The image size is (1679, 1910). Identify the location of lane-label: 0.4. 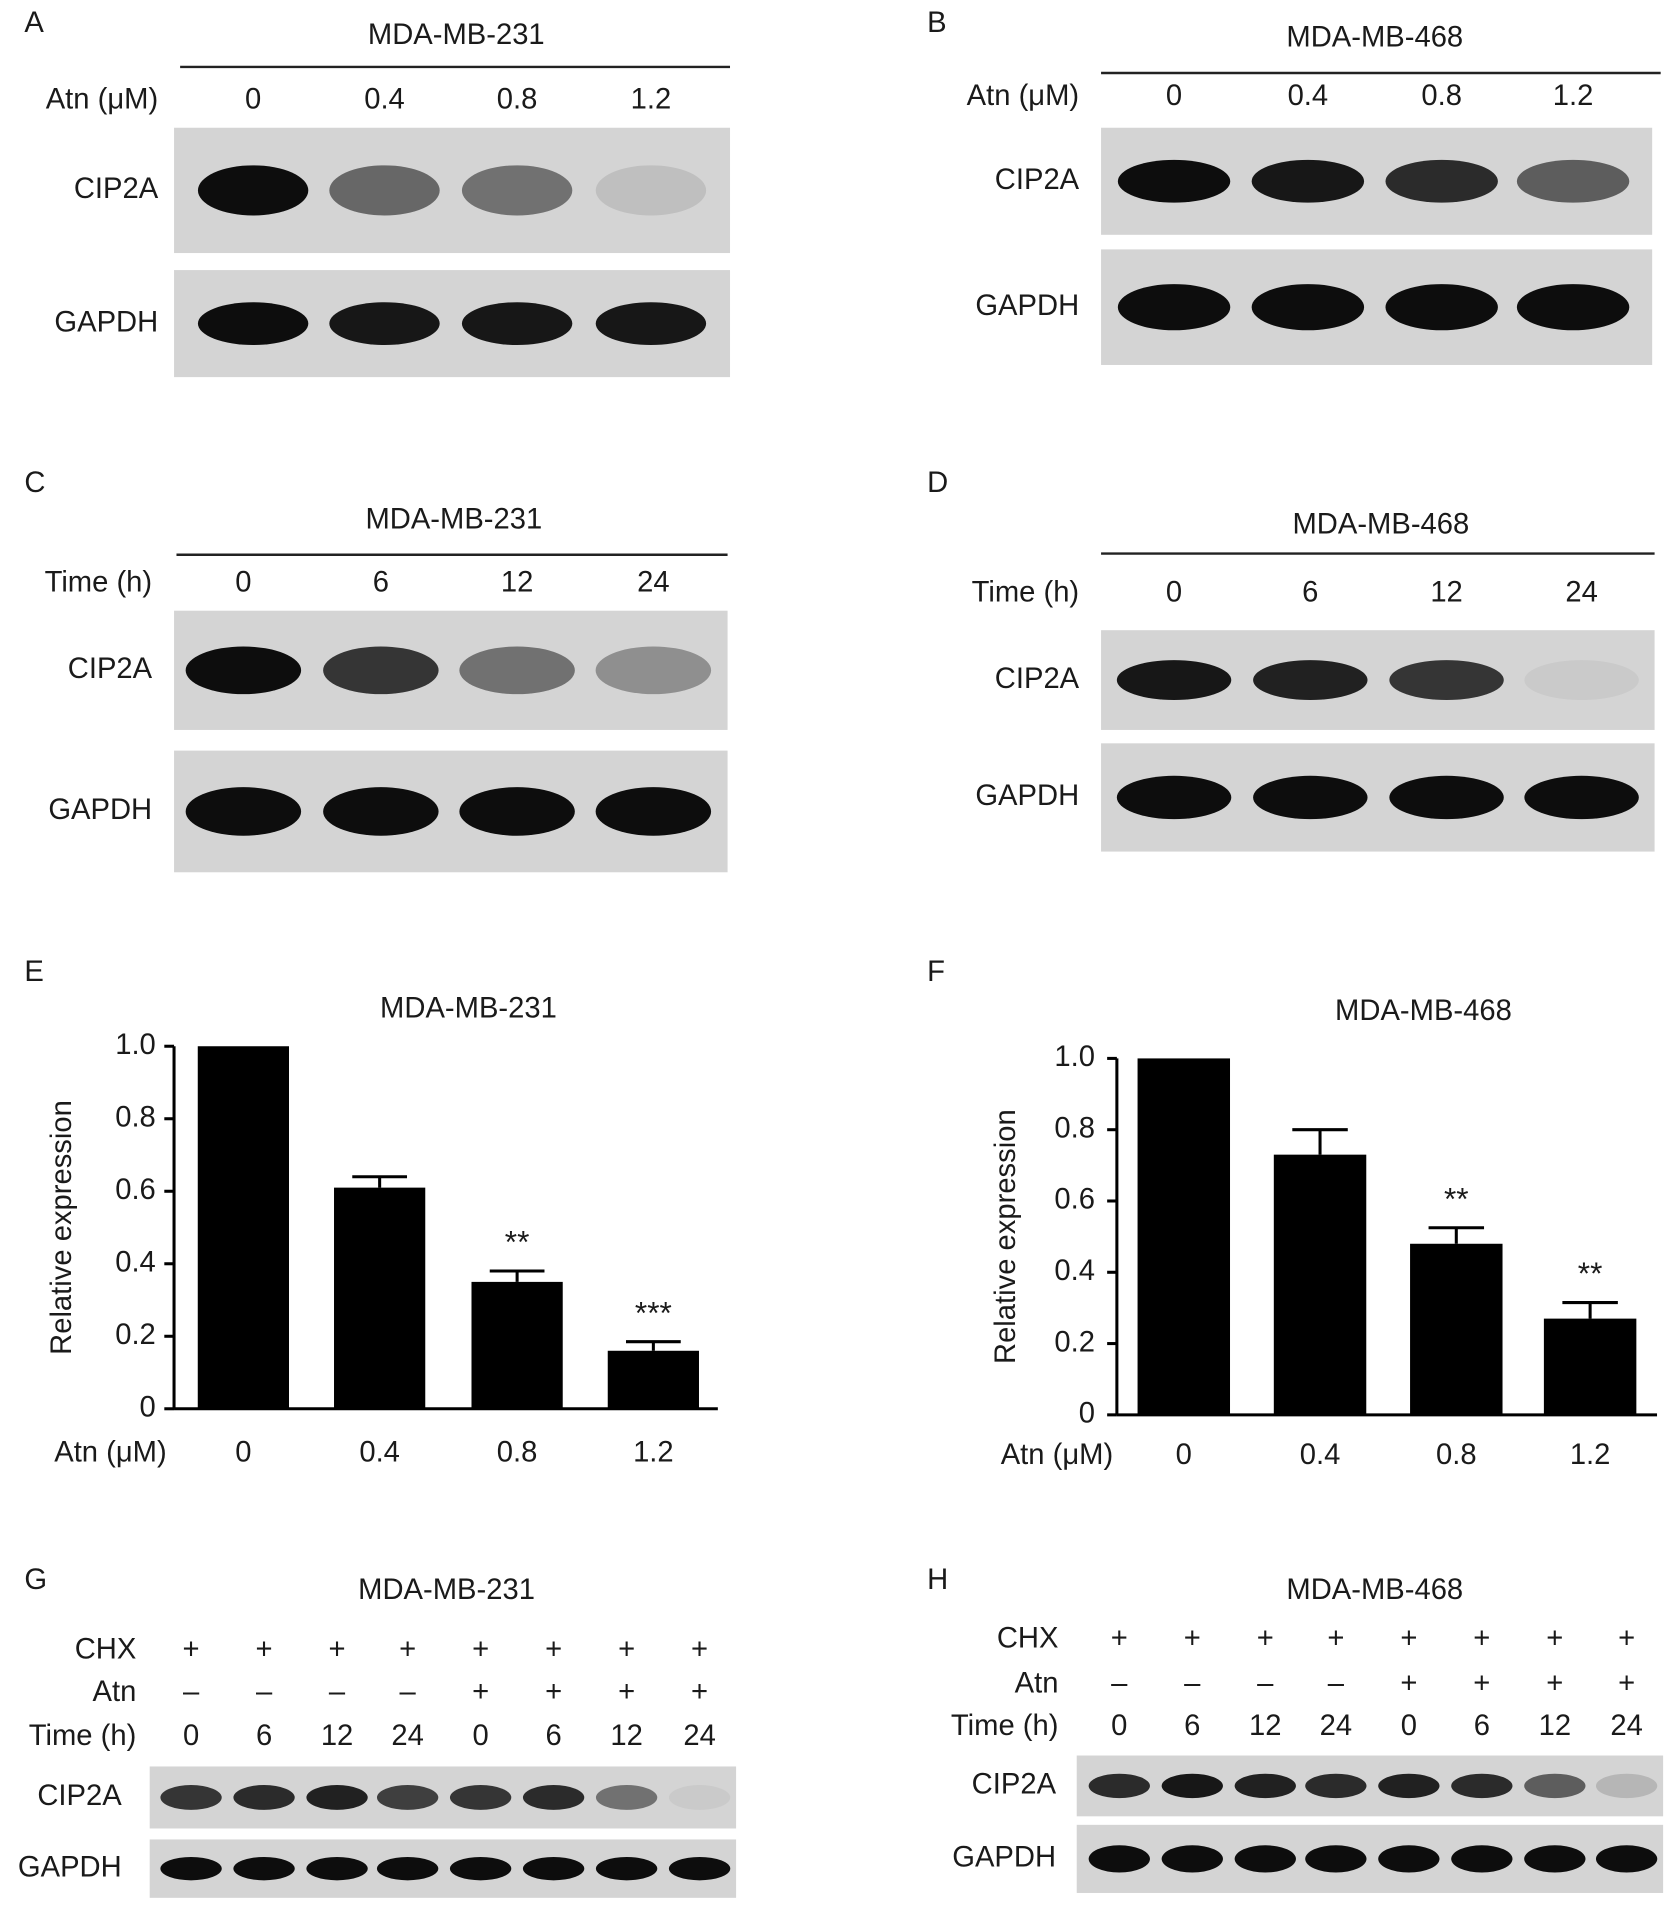
(1308, 96).